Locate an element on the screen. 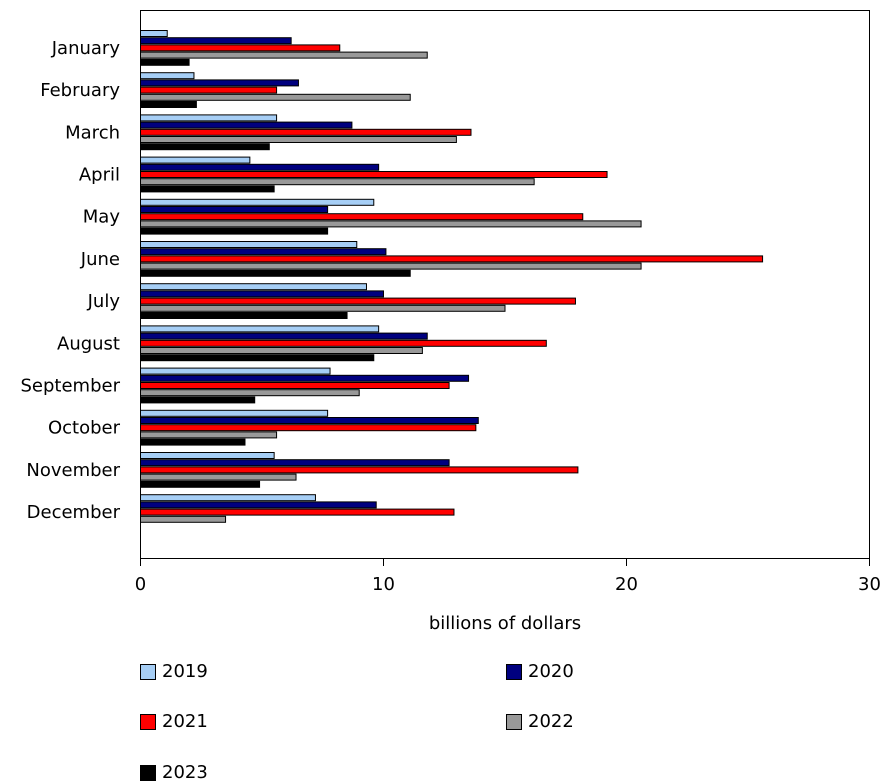 This screenshot has height=783, width=884. bar-september-2020 is located at coordinates (305, 378).